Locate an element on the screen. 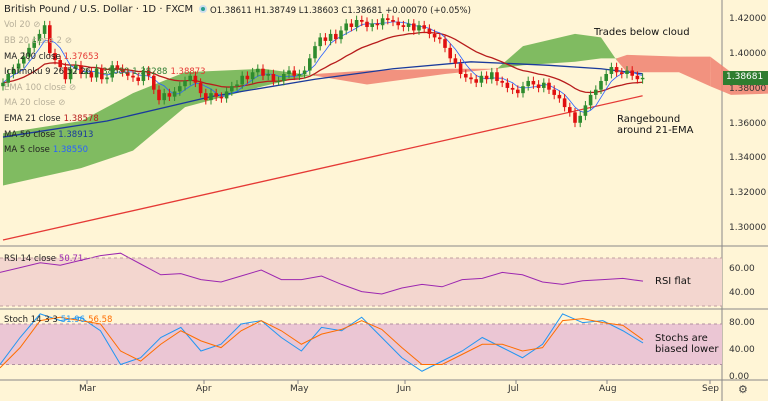 The image size is (768, 401). legend-text: C1.38681 is located at coordinates (362, 11).